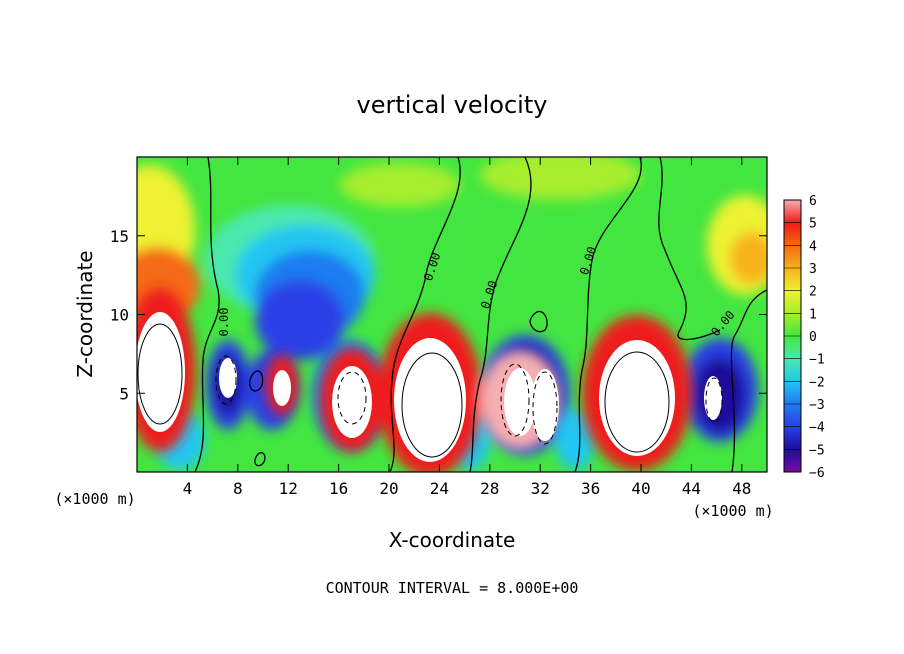 The width and height of the screenshot is (904, 654). Describe the element at coordinates (119, 236) in the screenshot. I see `y-tick-label: 15` at that location.